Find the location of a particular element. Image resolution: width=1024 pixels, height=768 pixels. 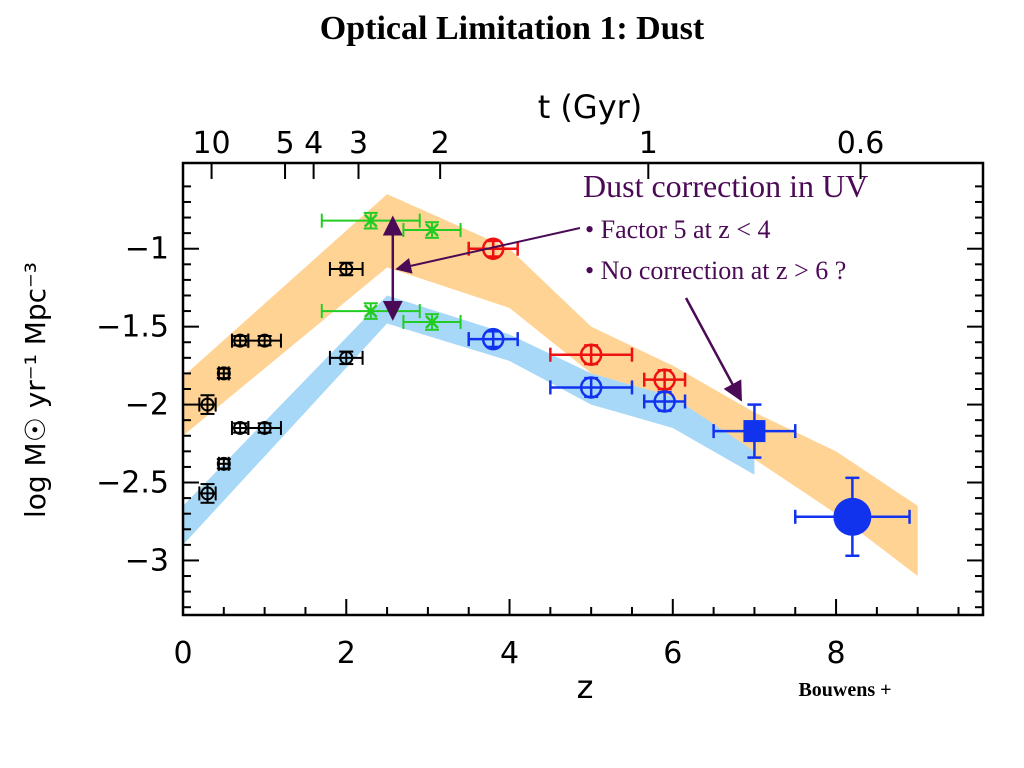

top-tick-label: 5 is located at coordinates (284, 143).